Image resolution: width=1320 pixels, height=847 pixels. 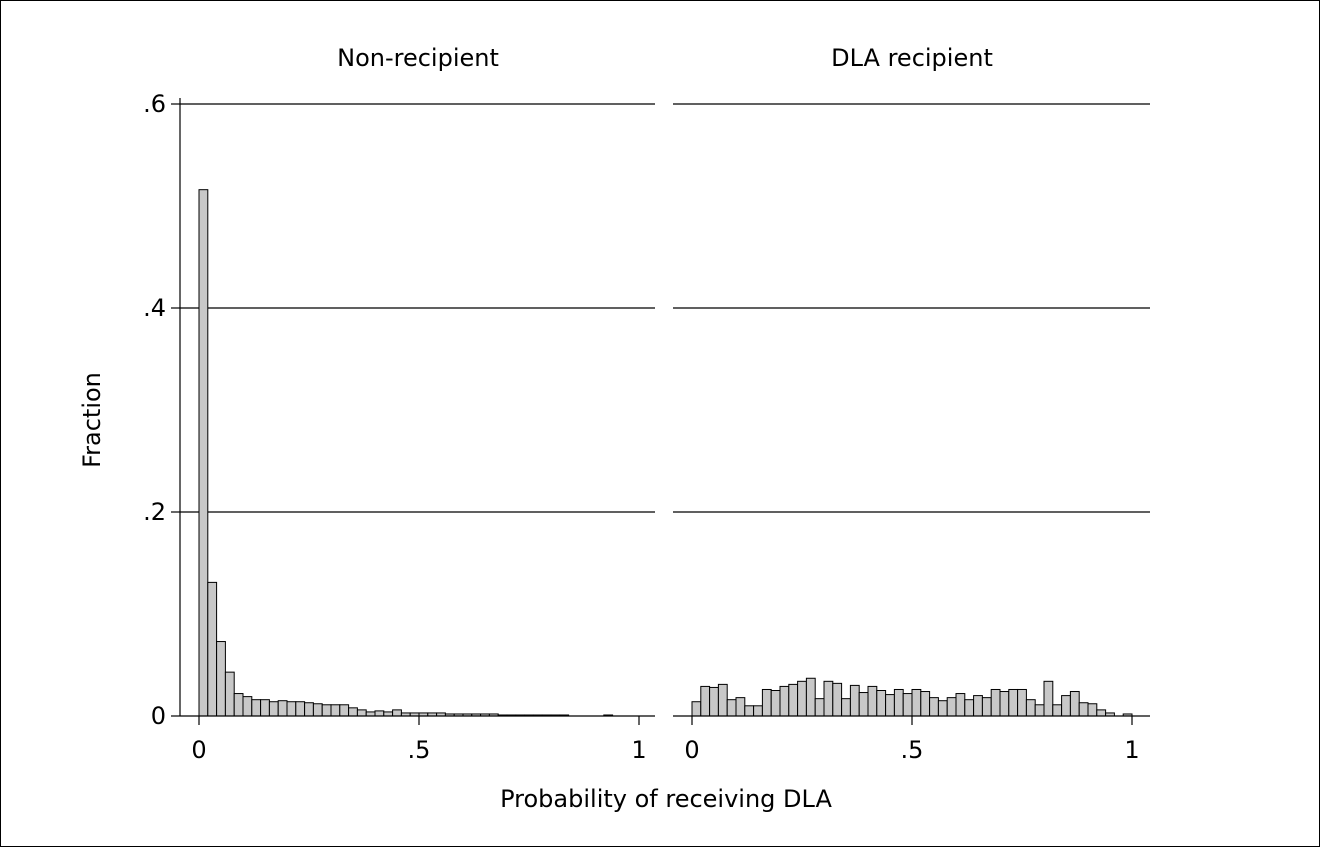 I want to click on y-tick-label: 0, so click(x=158, y=716).